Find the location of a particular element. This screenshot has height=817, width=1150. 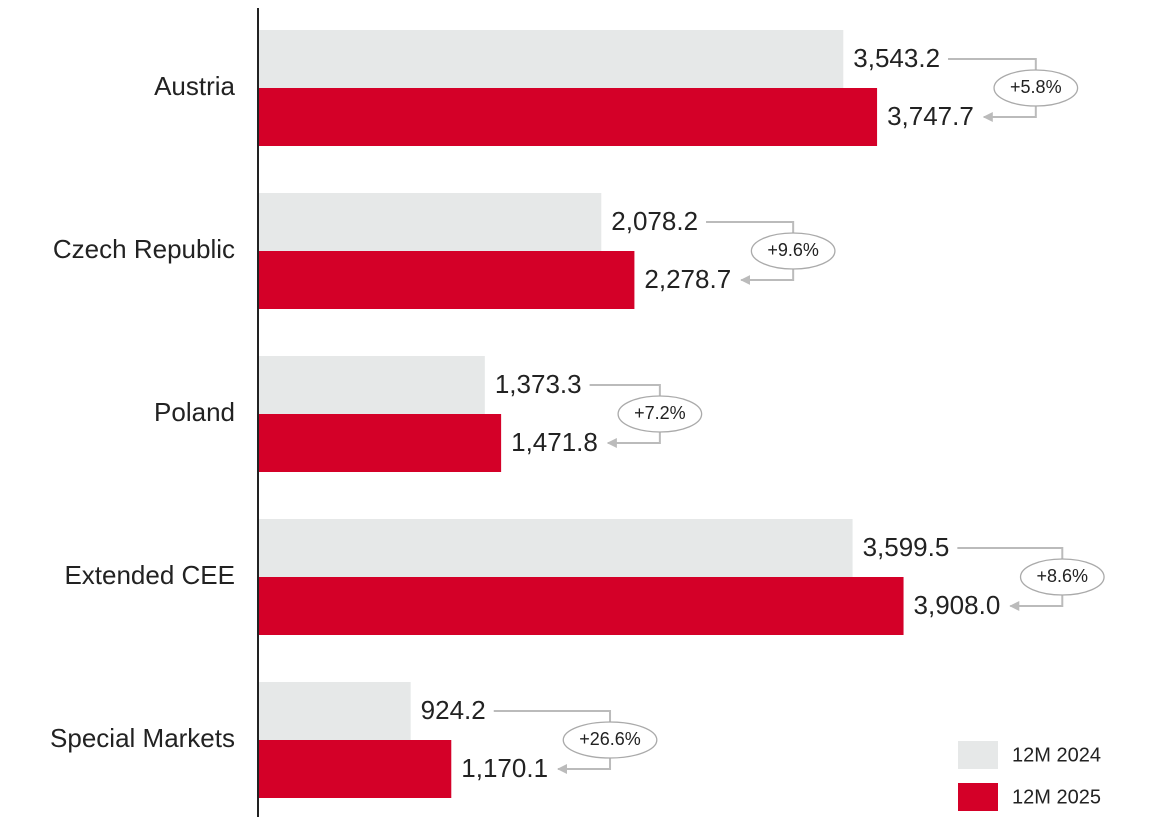

value-label: 2,278.7 is located at coordinates (687, 279).